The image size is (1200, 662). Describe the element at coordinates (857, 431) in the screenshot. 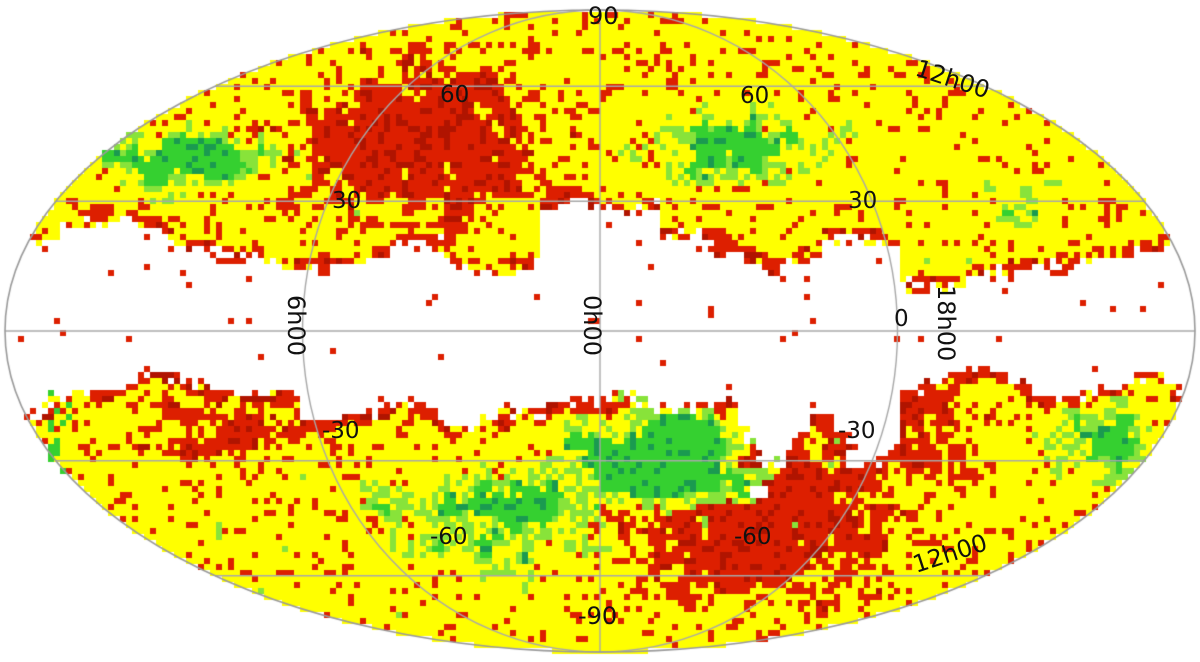

I see `label-lat-minus30-right: -30` at that location.